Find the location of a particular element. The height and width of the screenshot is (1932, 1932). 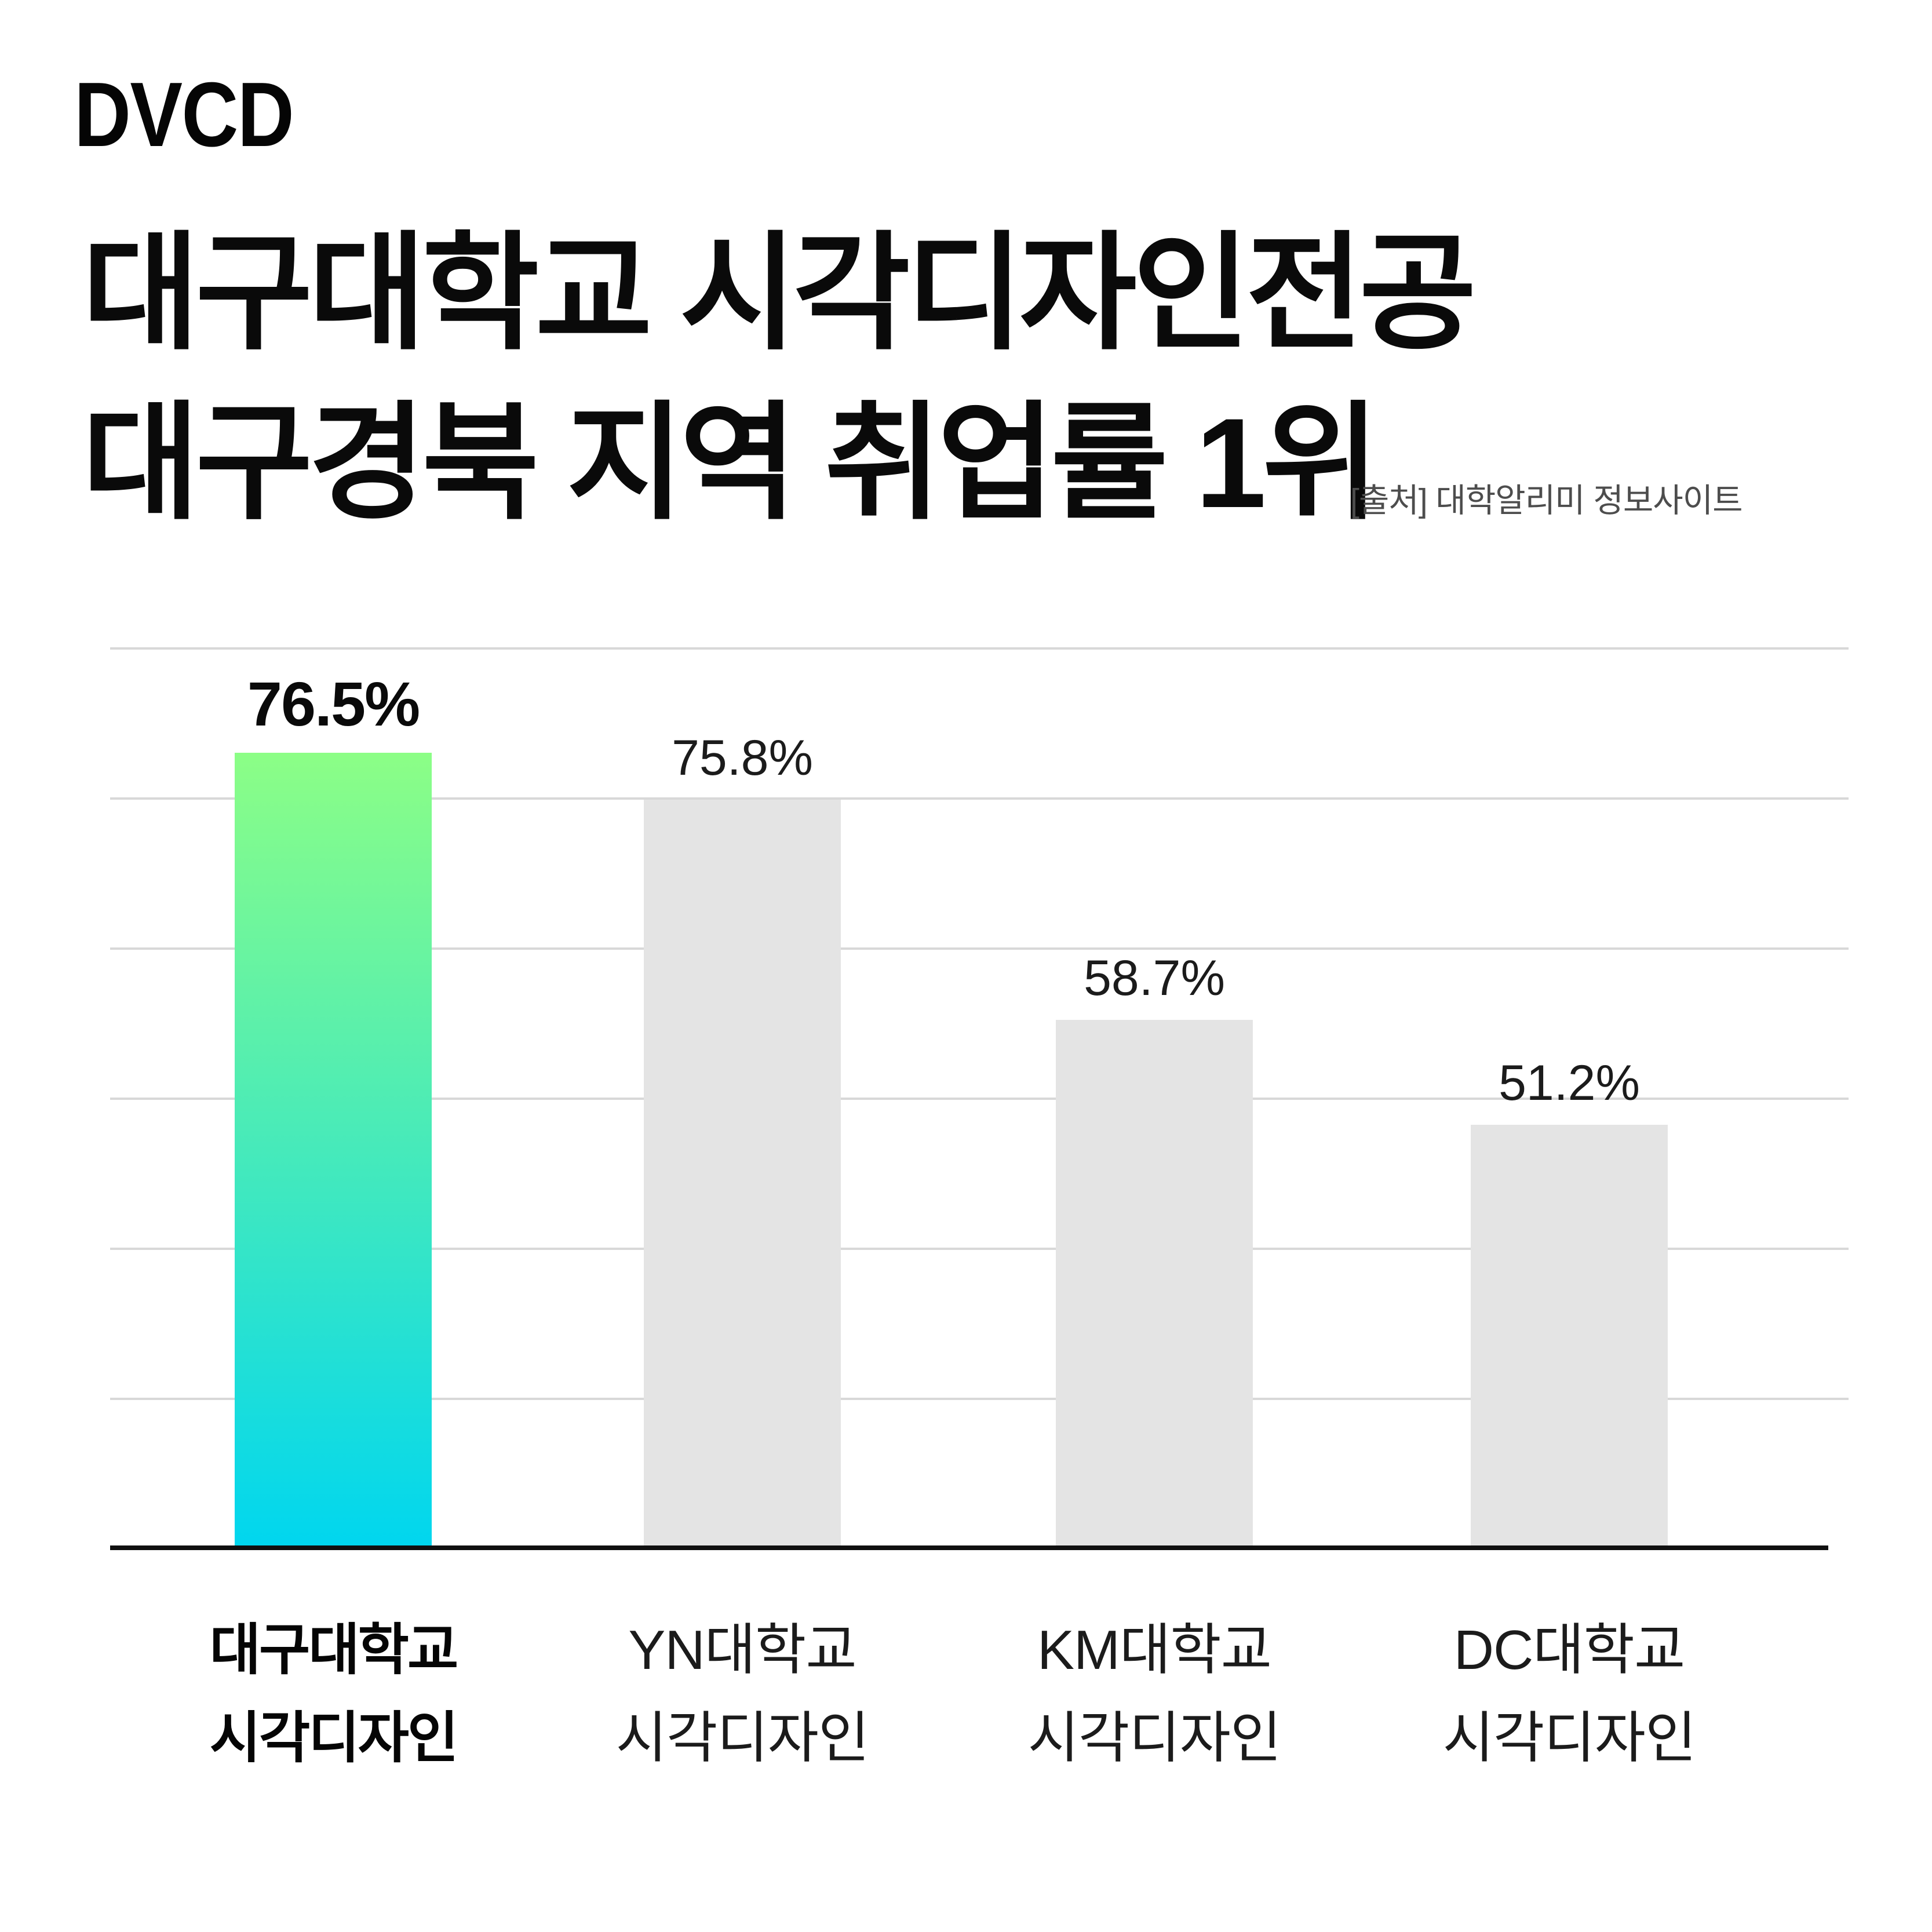

value-label-4: 51.2% is located at coordinates (1570, 1083).